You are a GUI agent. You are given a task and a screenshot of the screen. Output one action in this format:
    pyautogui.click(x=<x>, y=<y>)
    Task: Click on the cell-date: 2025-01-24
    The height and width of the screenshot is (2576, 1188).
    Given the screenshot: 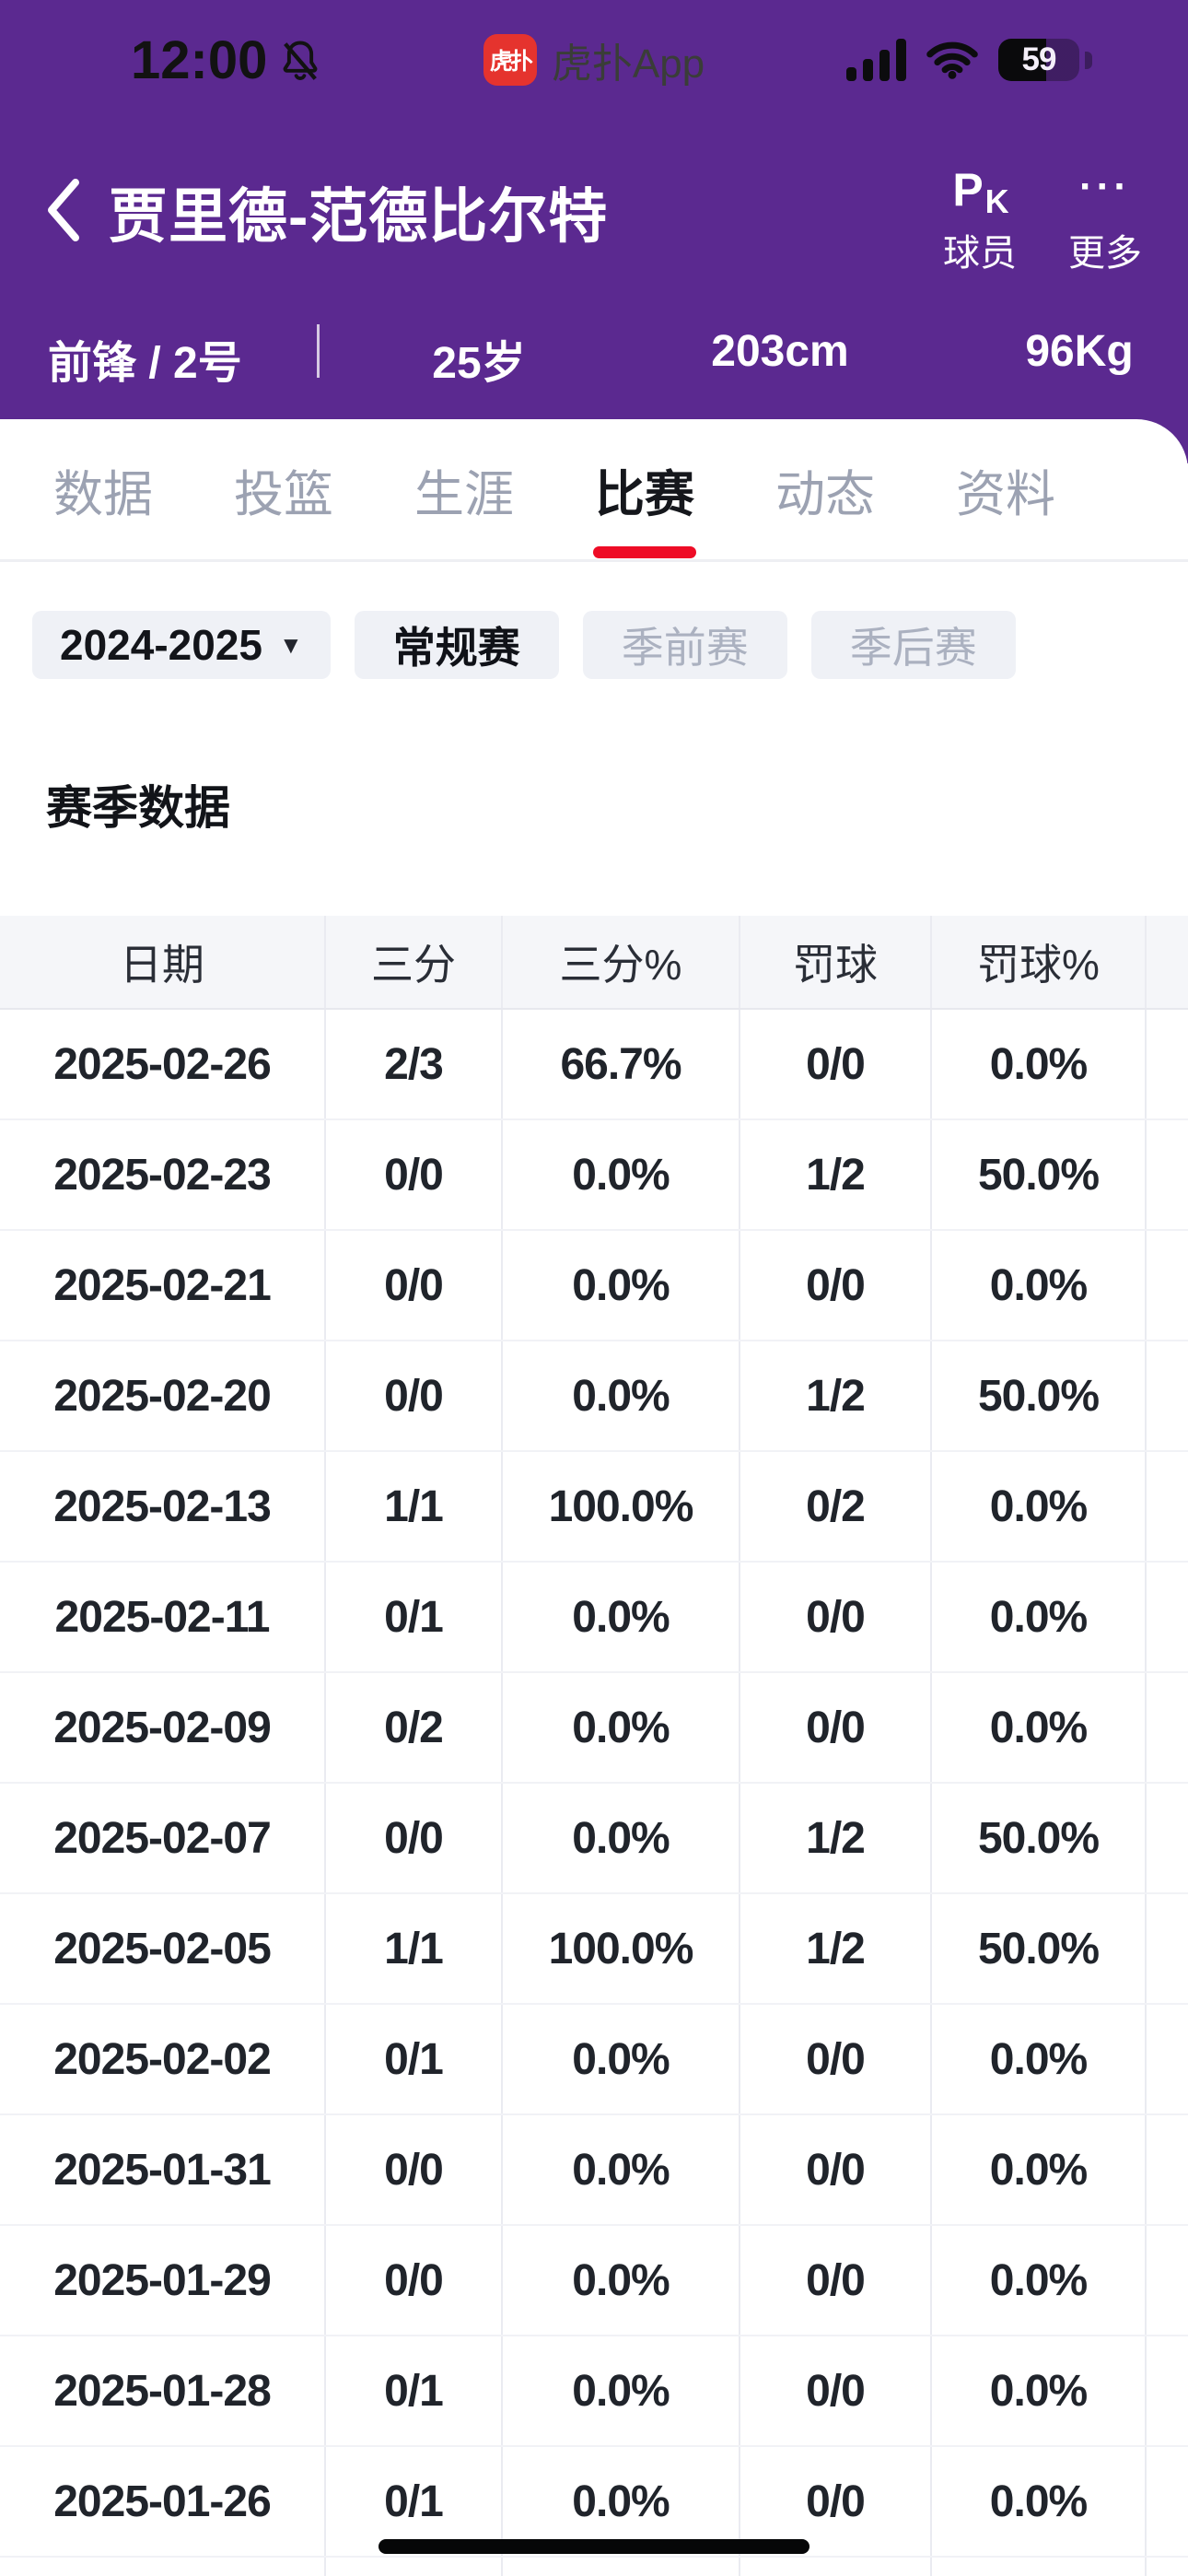 What is the action you would take?
    pyautogui.click(x=163, y=2567)
    